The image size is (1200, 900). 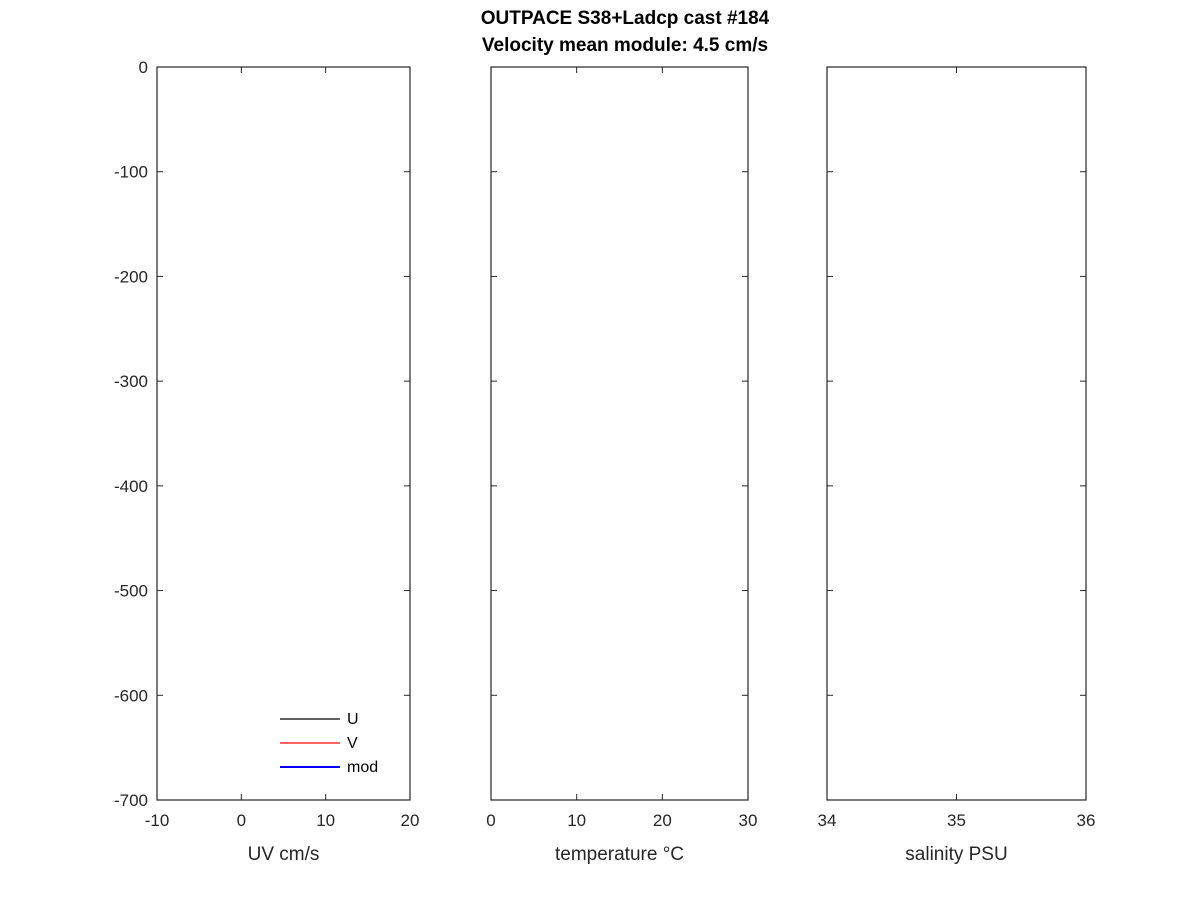 I want to click on x-axis-label: UV cm/s, so click(x=284, y=854).